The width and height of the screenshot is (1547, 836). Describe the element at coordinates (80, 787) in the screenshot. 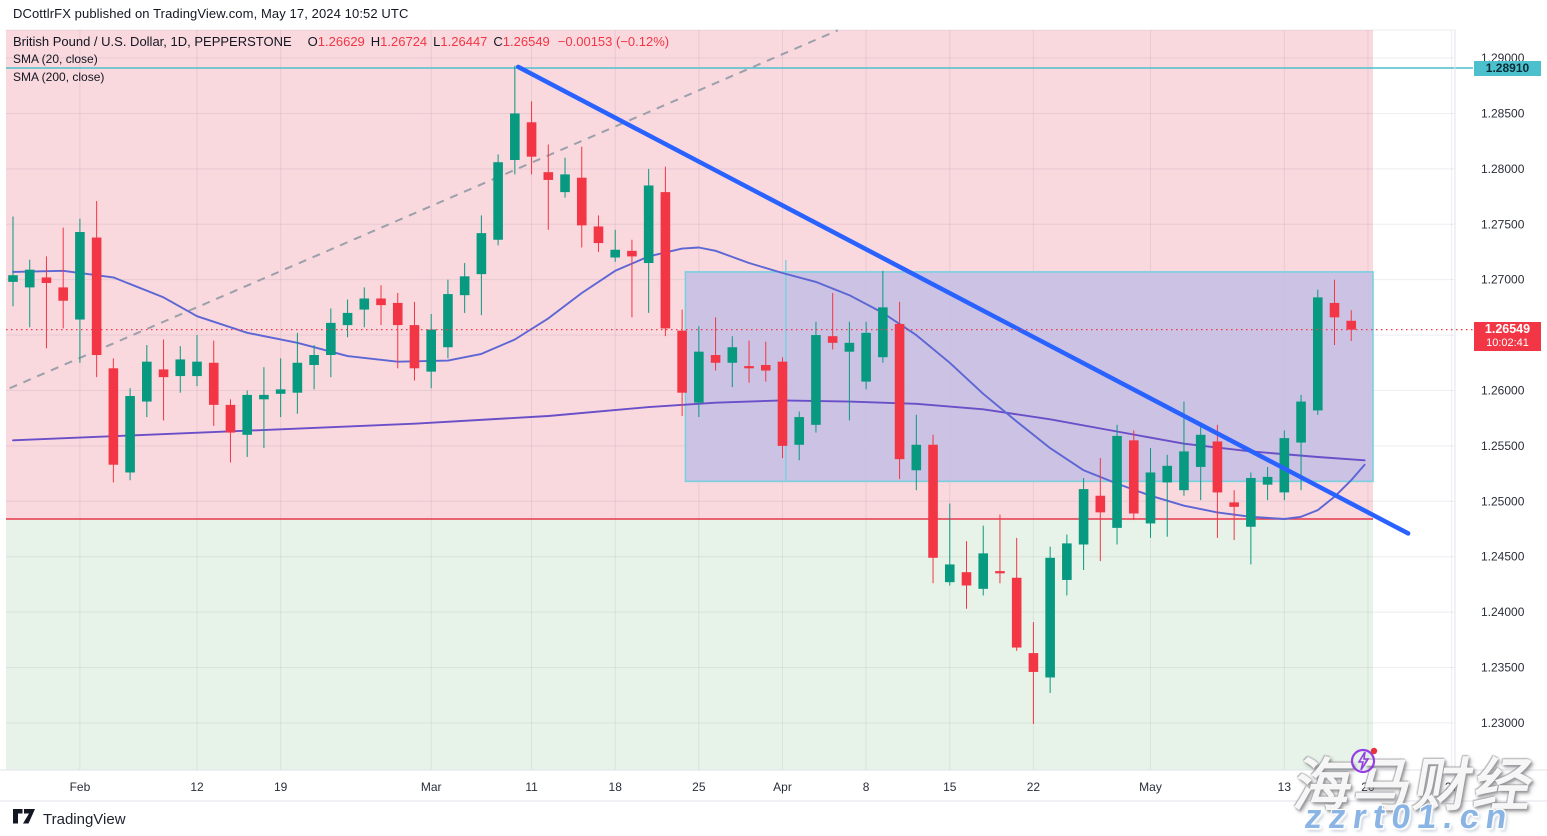

I see `date-tick-label: Feb` at that location.